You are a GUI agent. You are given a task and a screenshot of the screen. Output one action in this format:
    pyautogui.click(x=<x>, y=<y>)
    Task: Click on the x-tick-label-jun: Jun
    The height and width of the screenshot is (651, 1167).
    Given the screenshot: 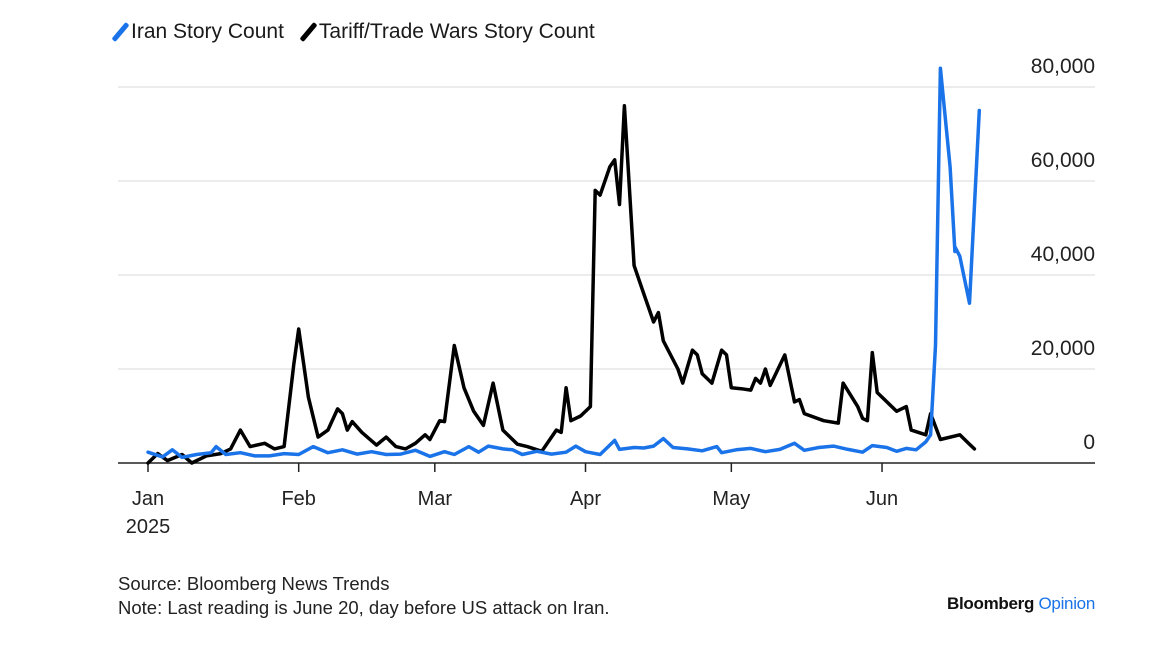 What is the action you would take?
    pyautogui.click(x=882, y=499)
    